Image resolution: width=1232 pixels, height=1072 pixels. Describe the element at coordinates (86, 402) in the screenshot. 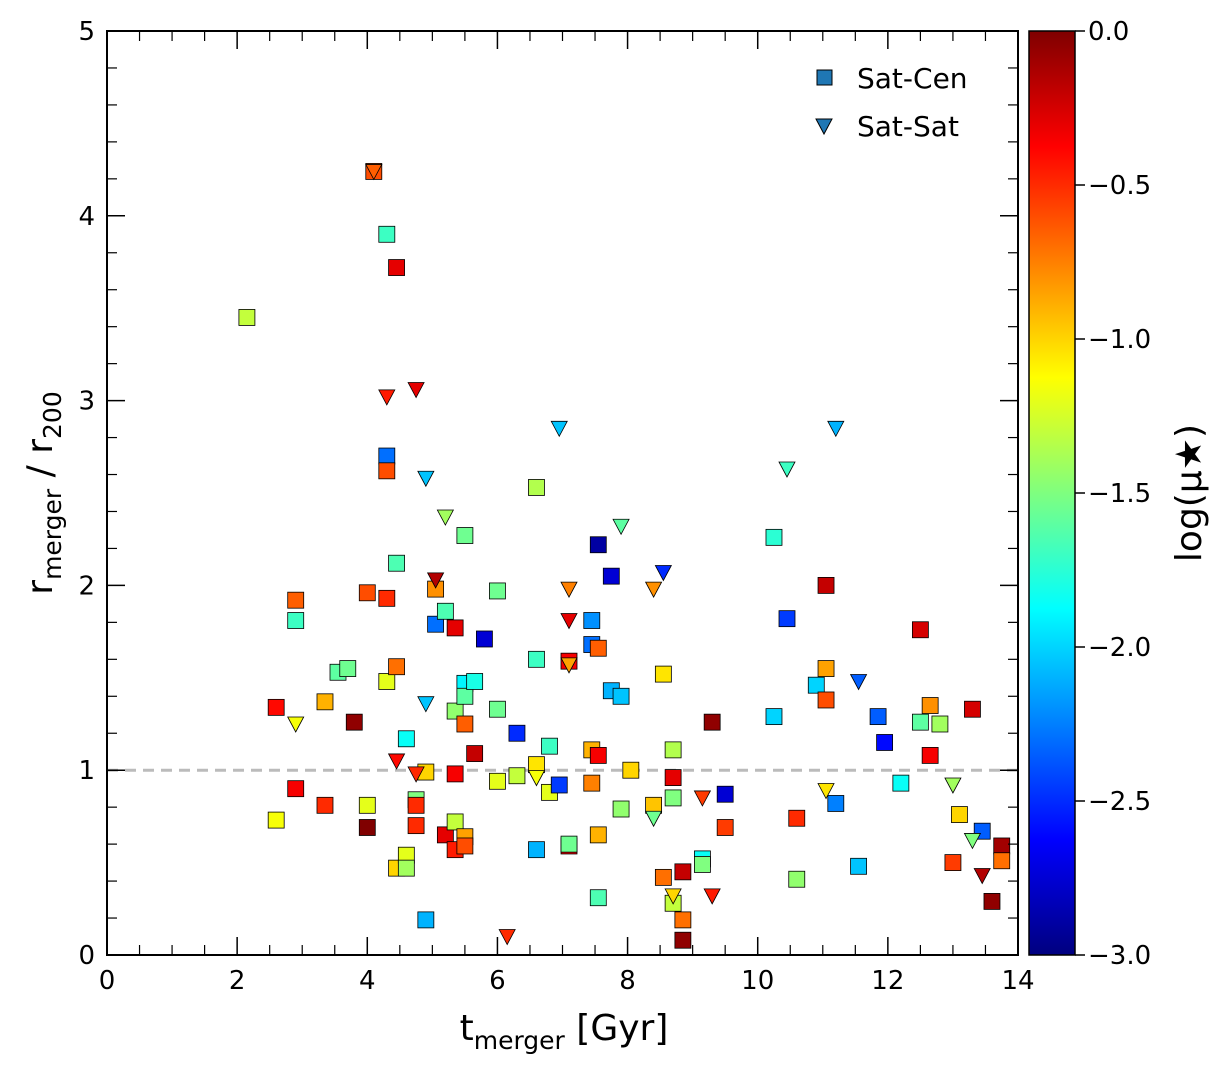

I see `y-tick-label: 3` at that location.